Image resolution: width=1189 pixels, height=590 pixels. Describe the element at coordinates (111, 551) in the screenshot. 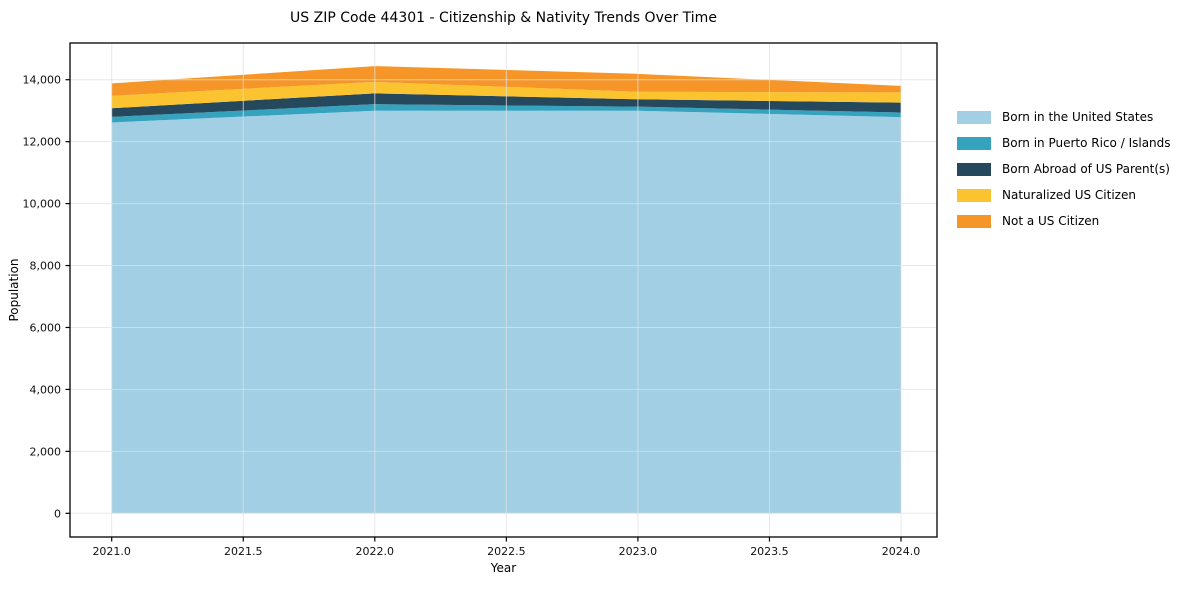

I see `x-tick-label: 2021.0` at that location.